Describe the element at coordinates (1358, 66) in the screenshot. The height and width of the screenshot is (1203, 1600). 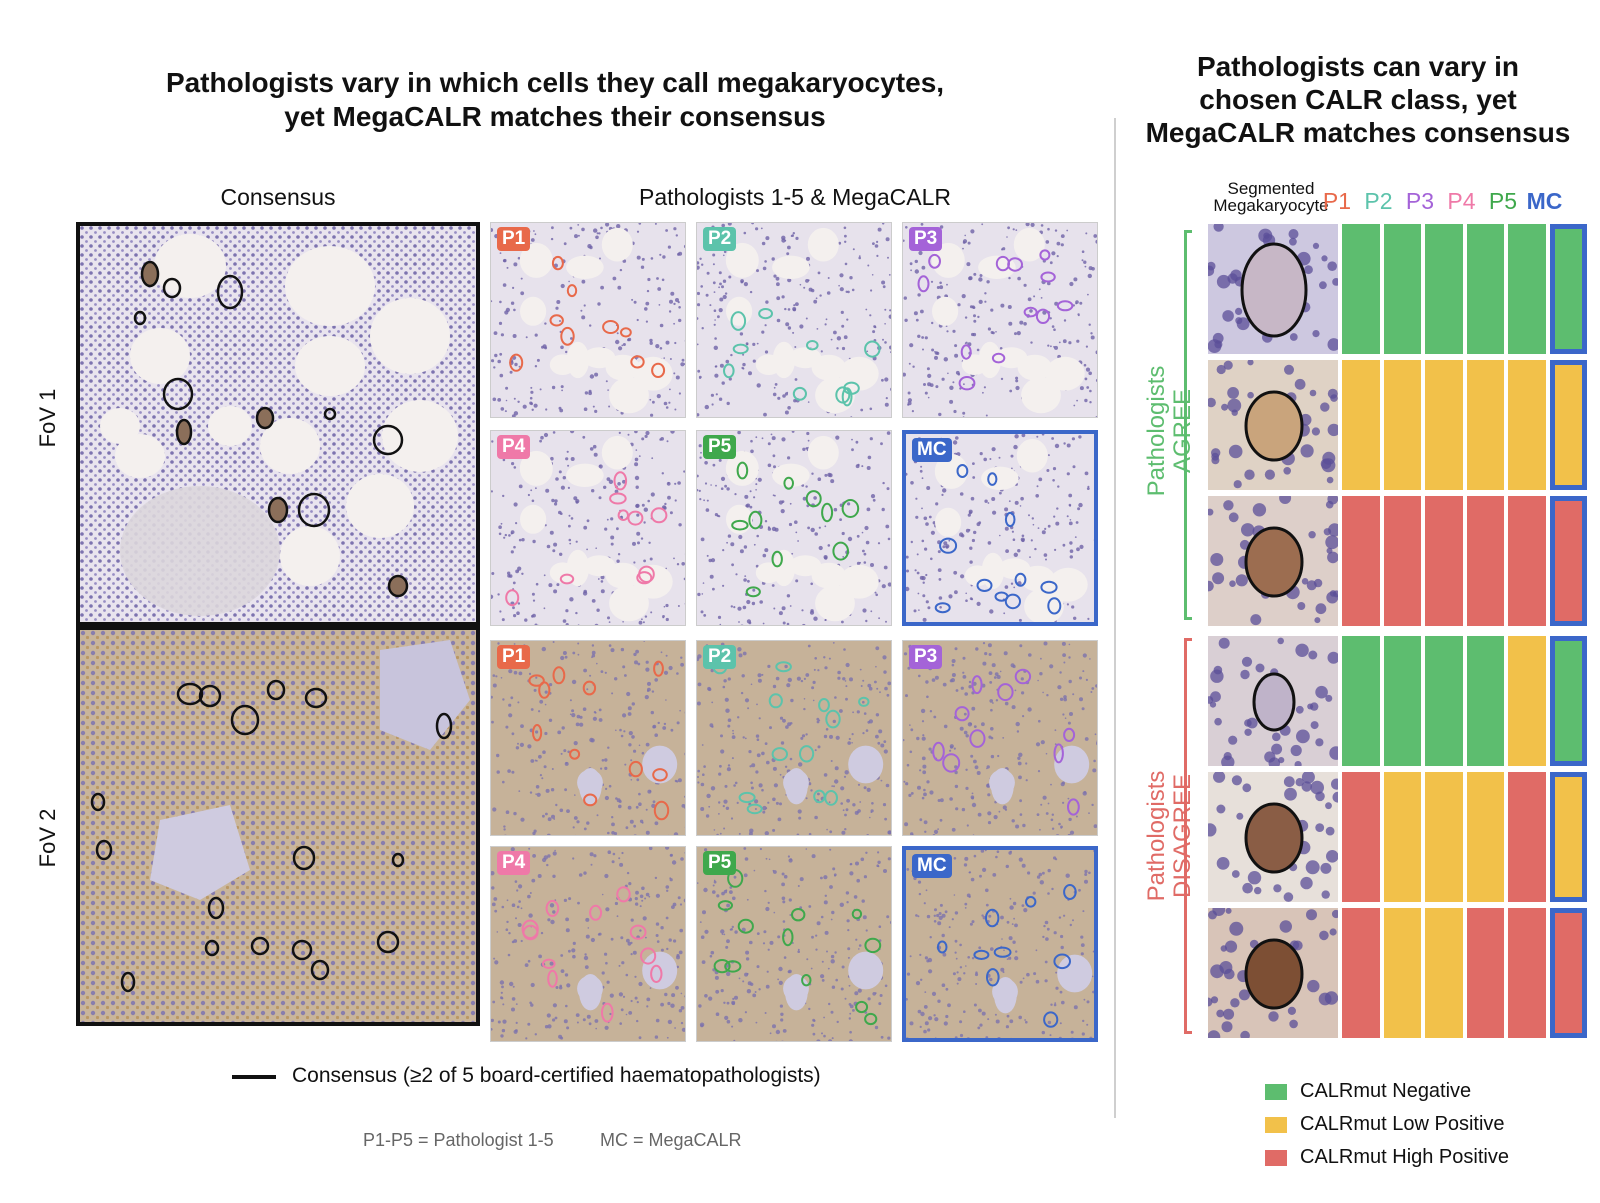
I see `right-title-line-1: Pathologists can vary in` at that location.